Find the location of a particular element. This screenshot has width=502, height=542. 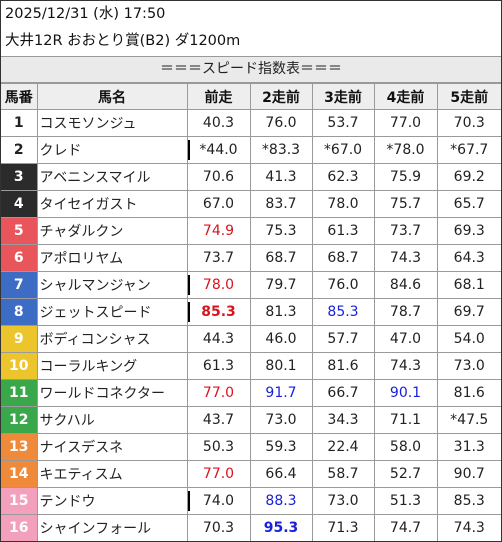

speed-index-cell: 57.7 is located at coordinates (343, 339).